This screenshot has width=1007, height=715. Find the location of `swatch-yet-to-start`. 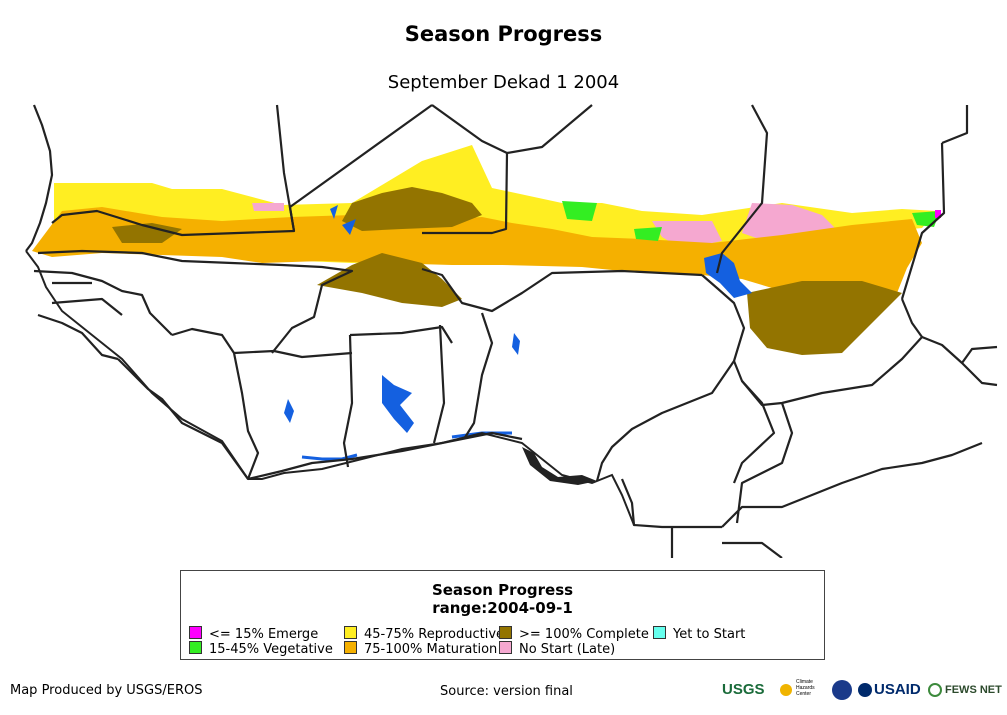

swatch-yet-to-start is located at coordinates (659, 632).